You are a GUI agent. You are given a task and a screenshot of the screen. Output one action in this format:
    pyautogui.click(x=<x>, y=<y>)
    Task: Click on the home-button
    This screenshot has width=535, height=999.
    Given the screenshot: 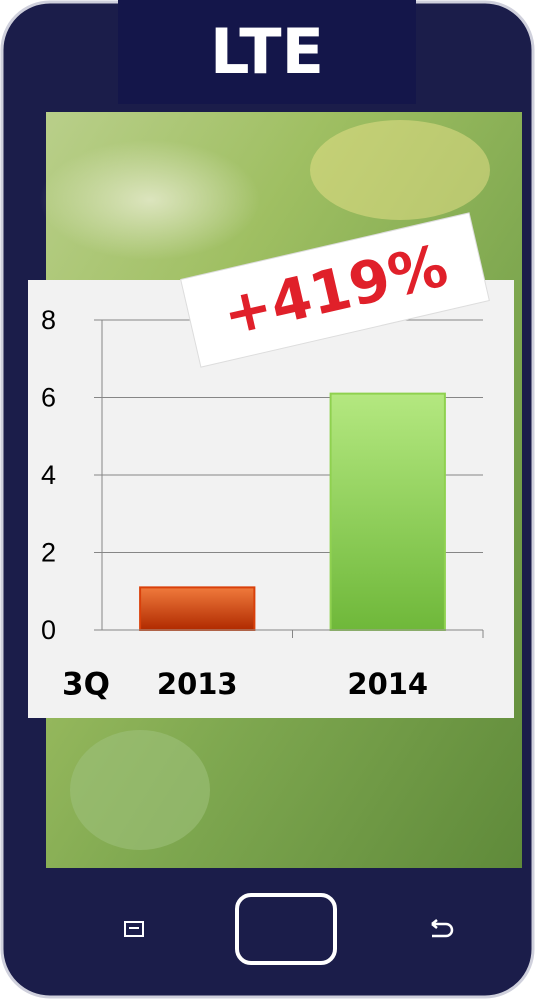 What is the action you would take?
    pyautogui.click(x=286, y=929)
    